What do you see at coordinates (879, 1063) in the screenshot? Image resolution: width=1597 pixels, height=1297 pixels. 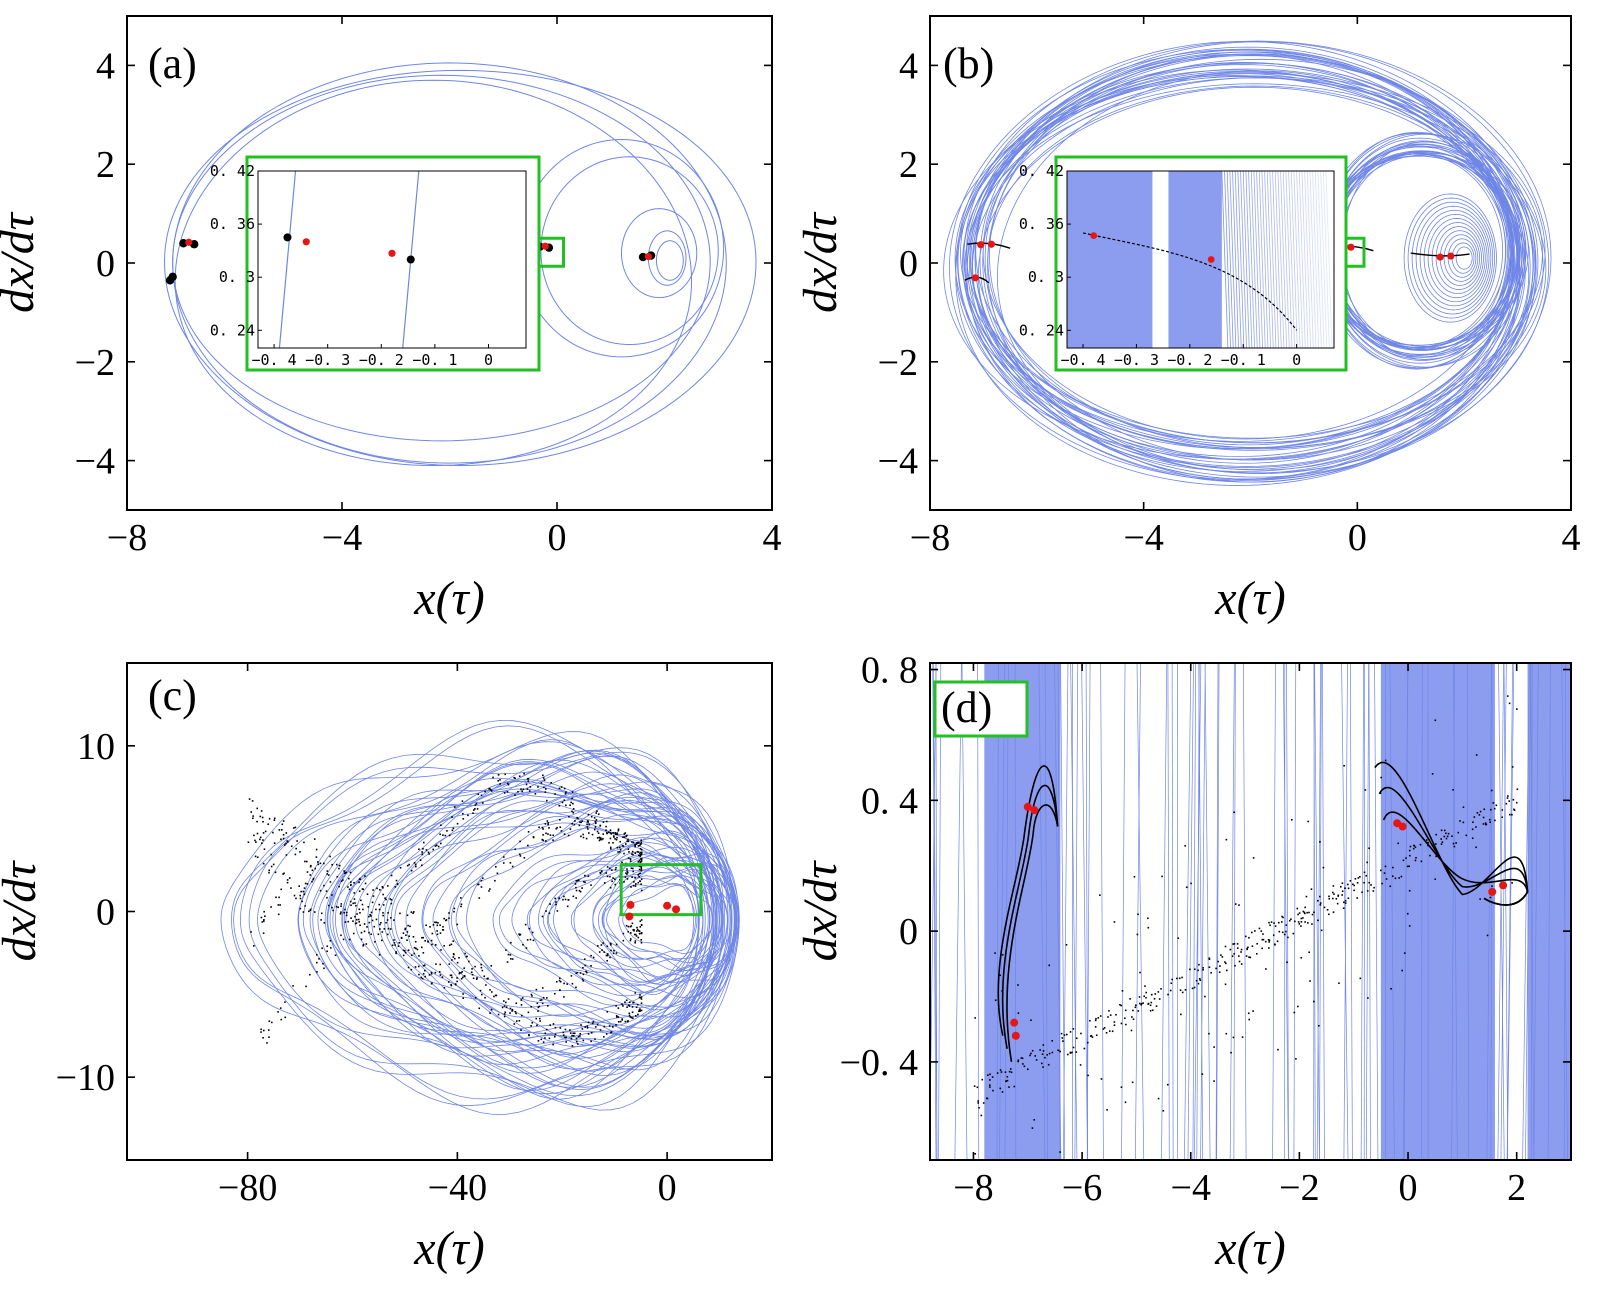 I see `y-tick-label: −0. 4` at bounding box center [879, 1063].